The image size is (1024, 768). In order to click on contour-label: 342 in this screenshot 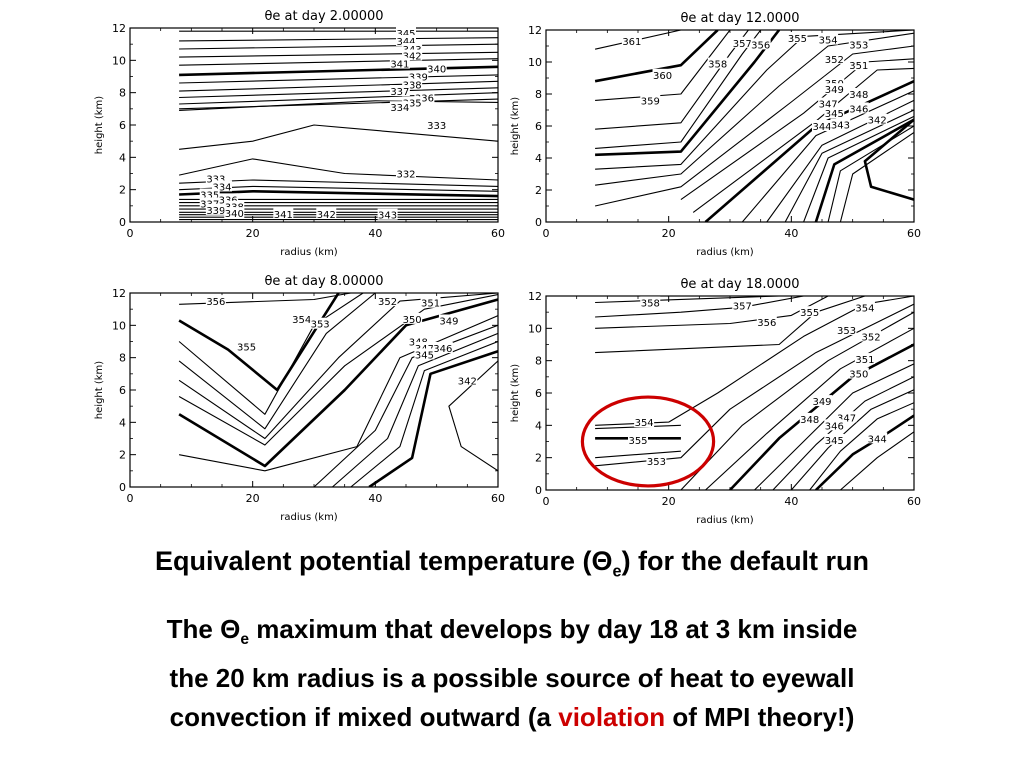, I will do `click(467, 381)`.